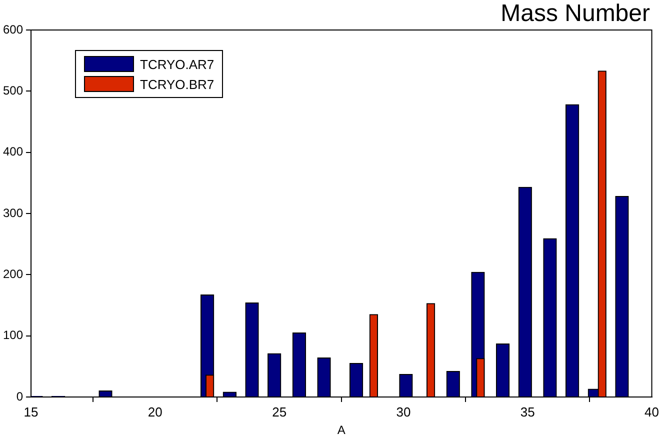  What do you see at coordinates (13, 151) in the screenshot?
I see `y-tick-label: 400` at bounding box center [13, 151].